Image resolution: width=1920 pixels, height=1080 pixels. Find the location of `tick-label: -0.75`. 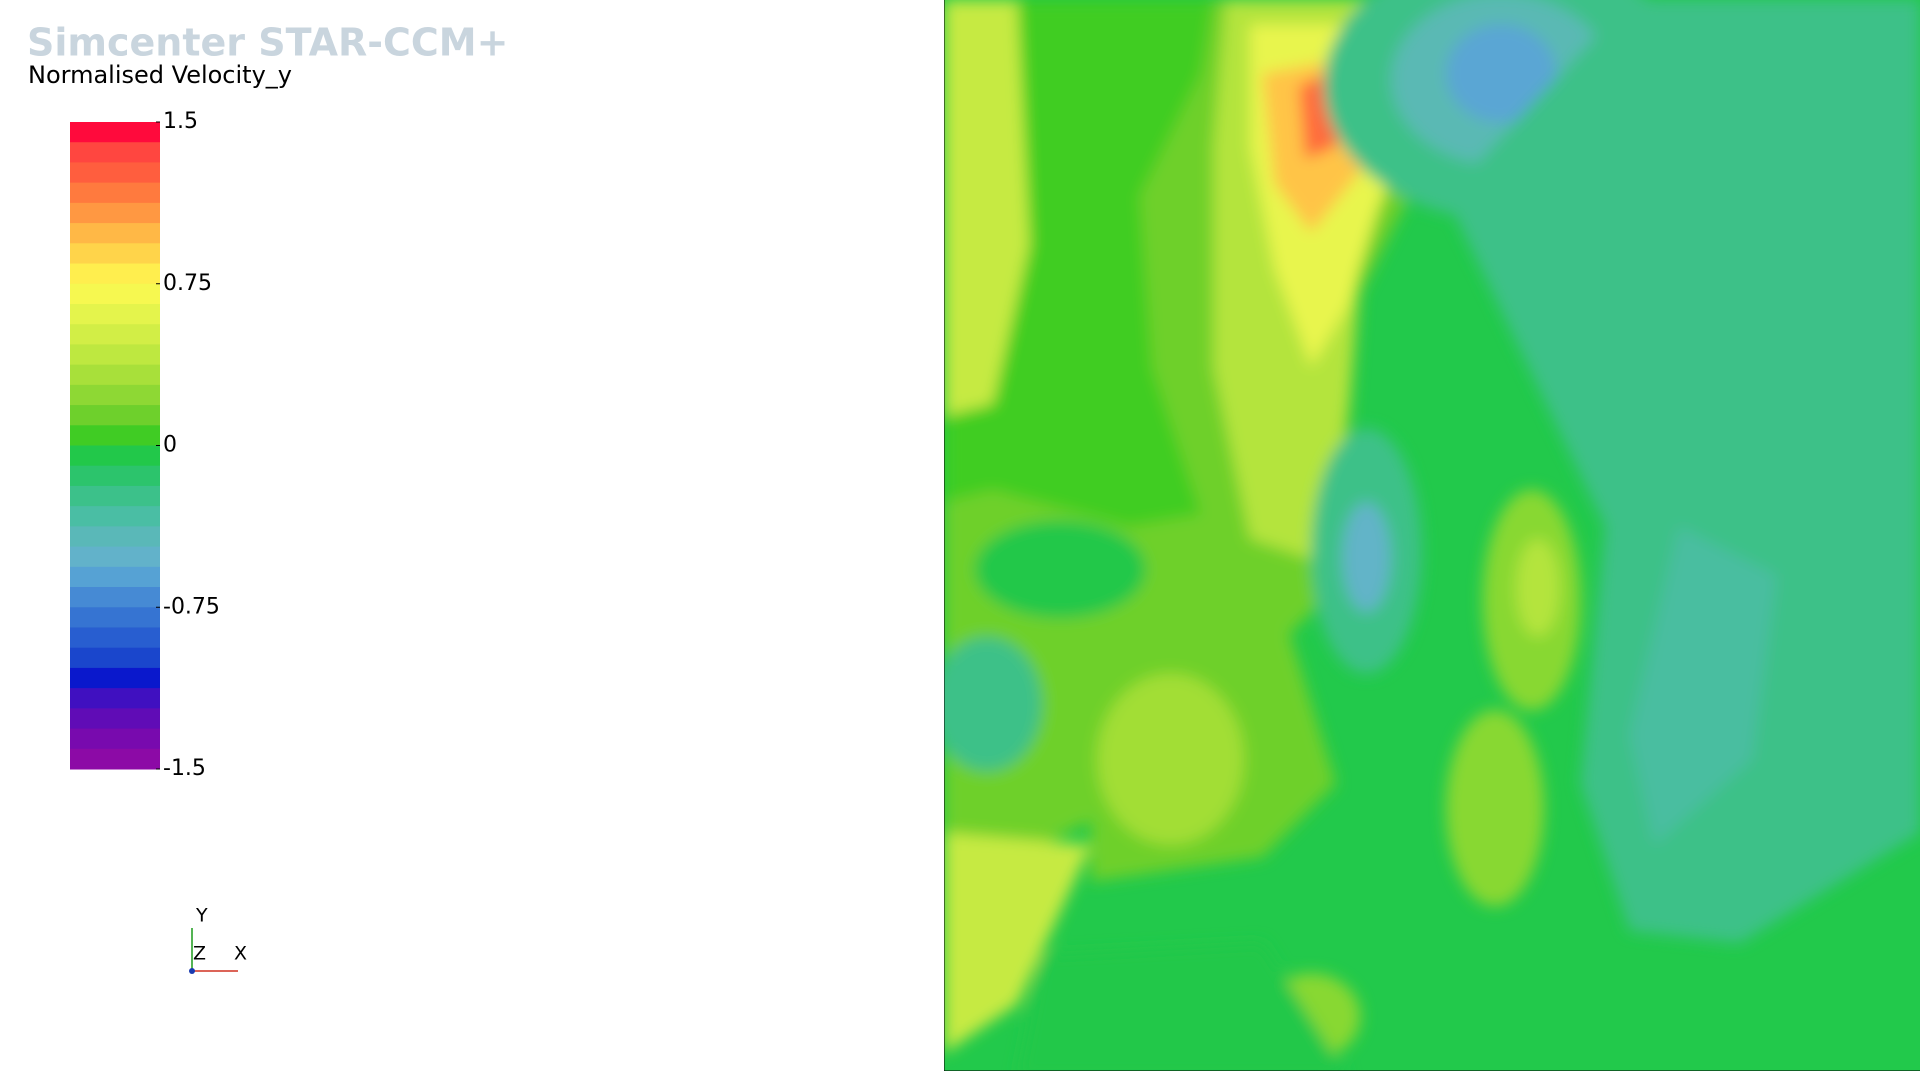

tick-label: -0.75 is located at coordinates (191, 606).